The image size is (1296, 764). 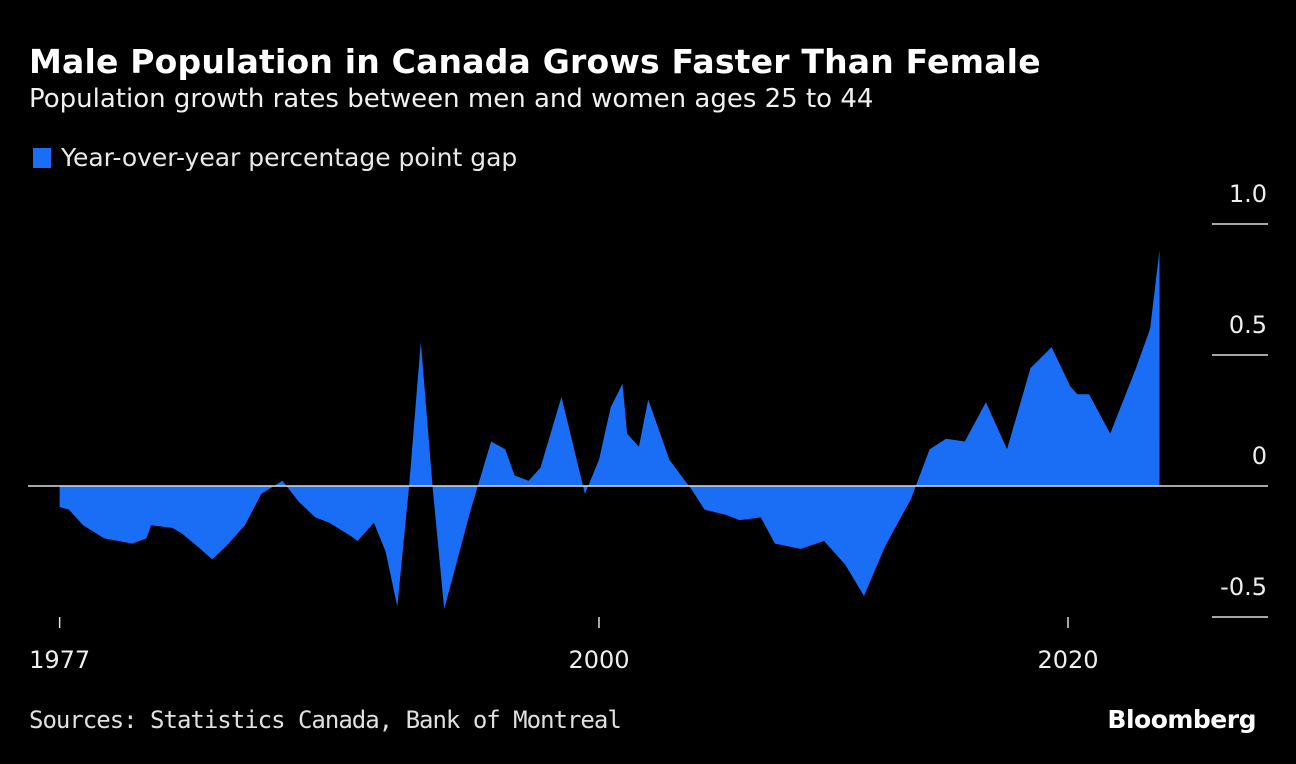 What do you see at coordinates (1259, 456) in the screenshot?
I see `y-tick-label: 0` at bounding box center [1259, 456].